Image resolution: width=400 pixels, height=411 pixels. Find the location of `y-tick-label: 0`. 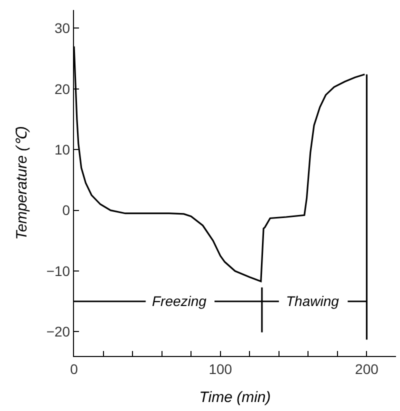

y-tick-label: 0 is located at coordinates (66, 210).